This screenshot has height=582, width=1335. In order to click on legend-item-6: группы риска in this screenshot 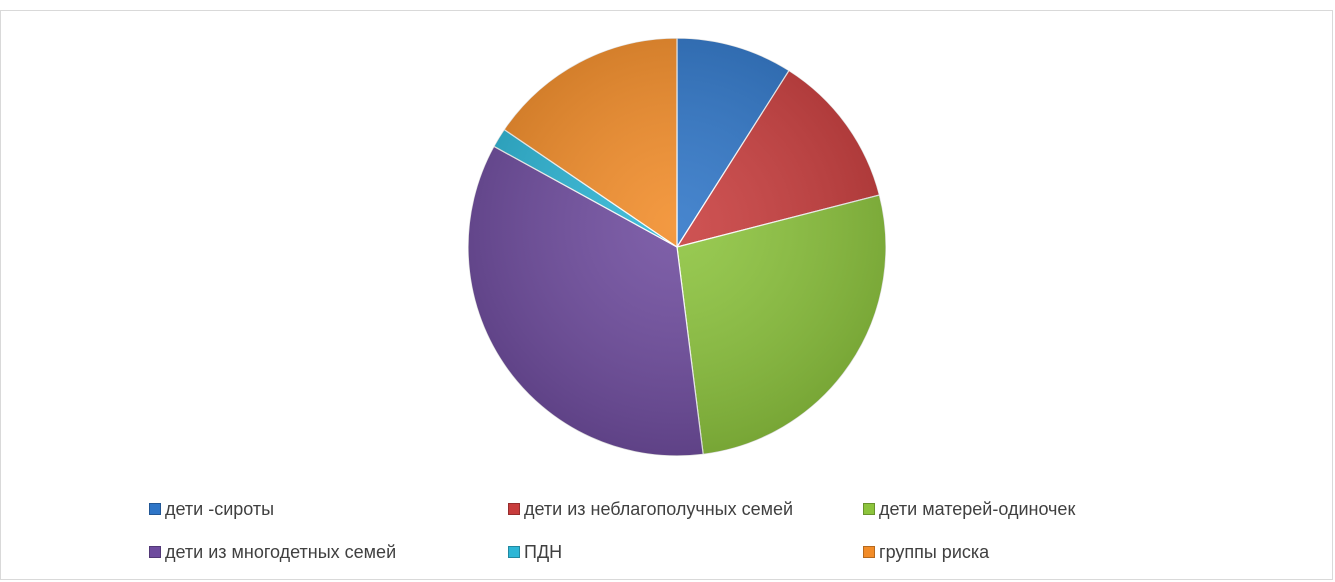, I will do `click(926, 552)`.